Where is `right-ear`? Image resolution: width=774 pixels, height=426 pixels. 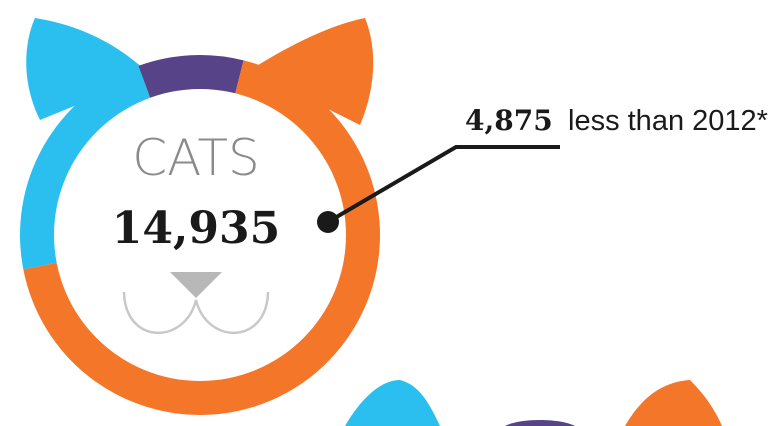 right-ear is located at coordinates (312, 71).